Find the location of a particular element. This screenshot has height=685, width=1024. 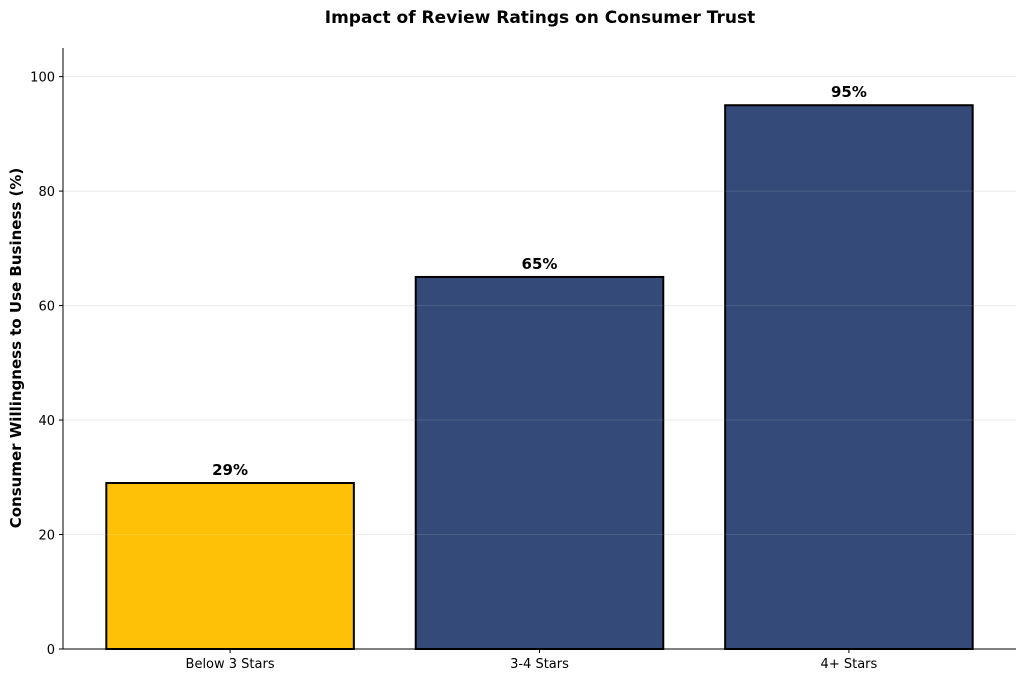

x-tick-label: 3-4 Stars is located at coordinates (539, 664).